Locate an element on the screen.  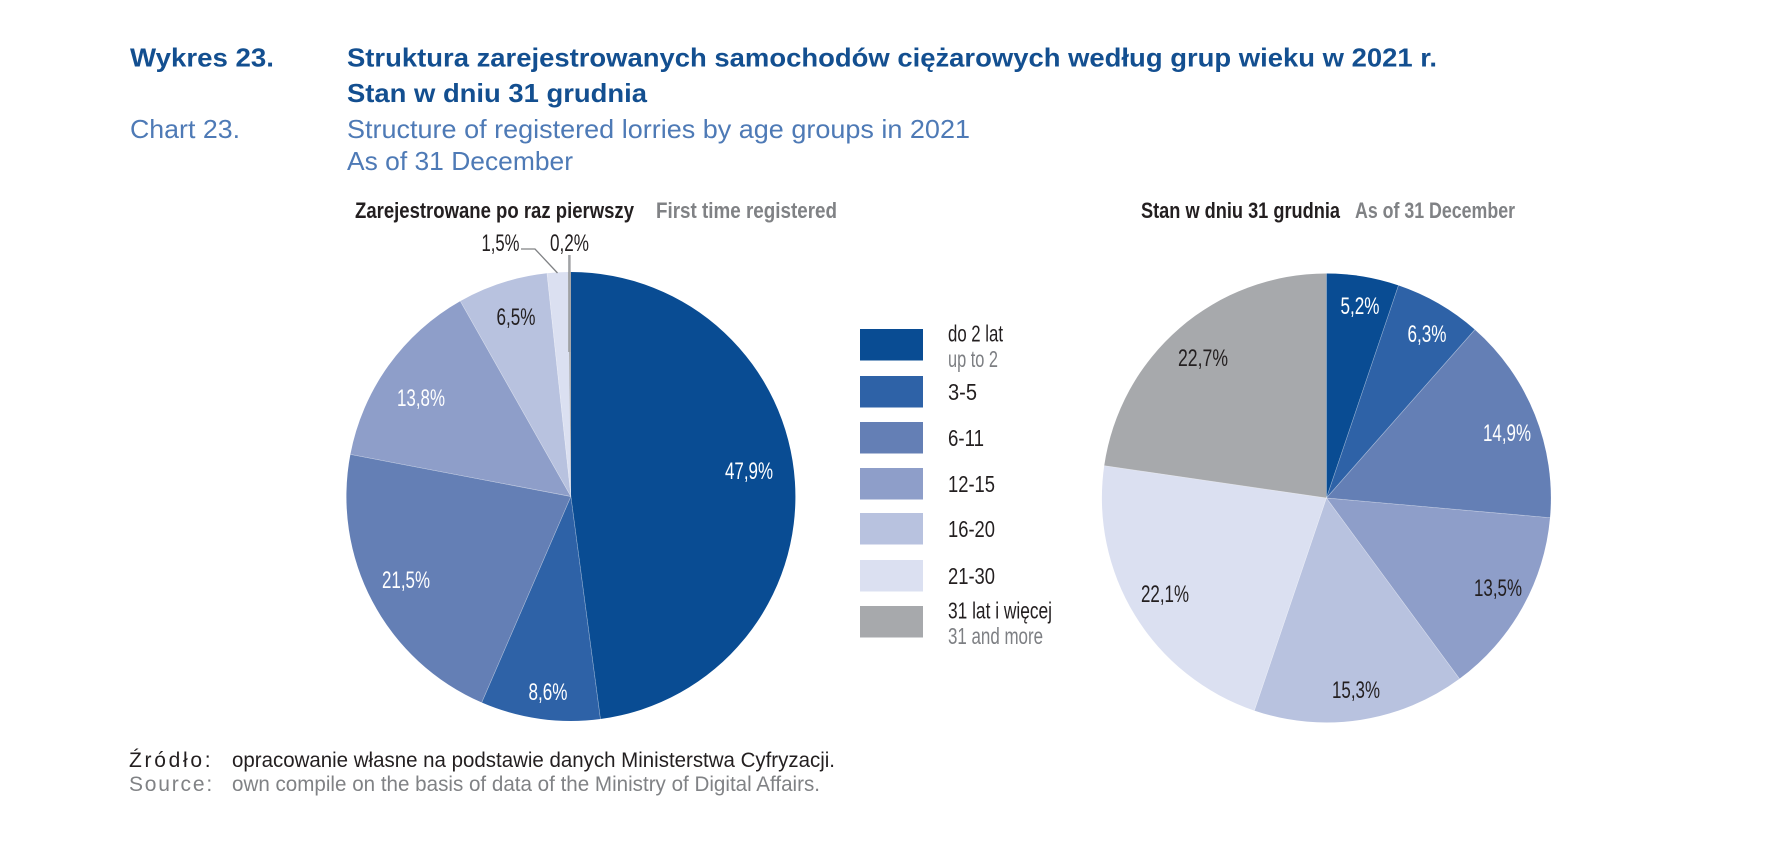
svg-text: 14,9% is located at coordinates (1507, 433).